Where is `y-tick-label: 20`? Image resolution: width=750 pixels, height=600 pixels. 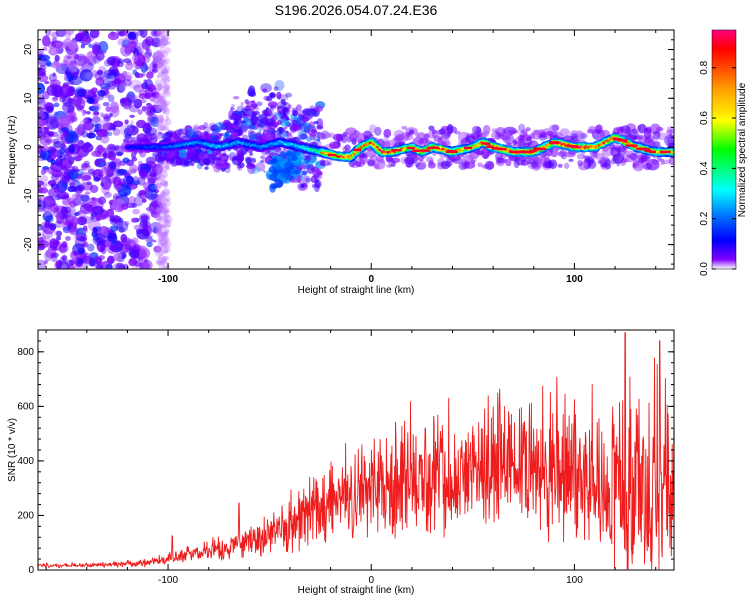 y-tick-label: 20 is located at coordinates (28, 50).